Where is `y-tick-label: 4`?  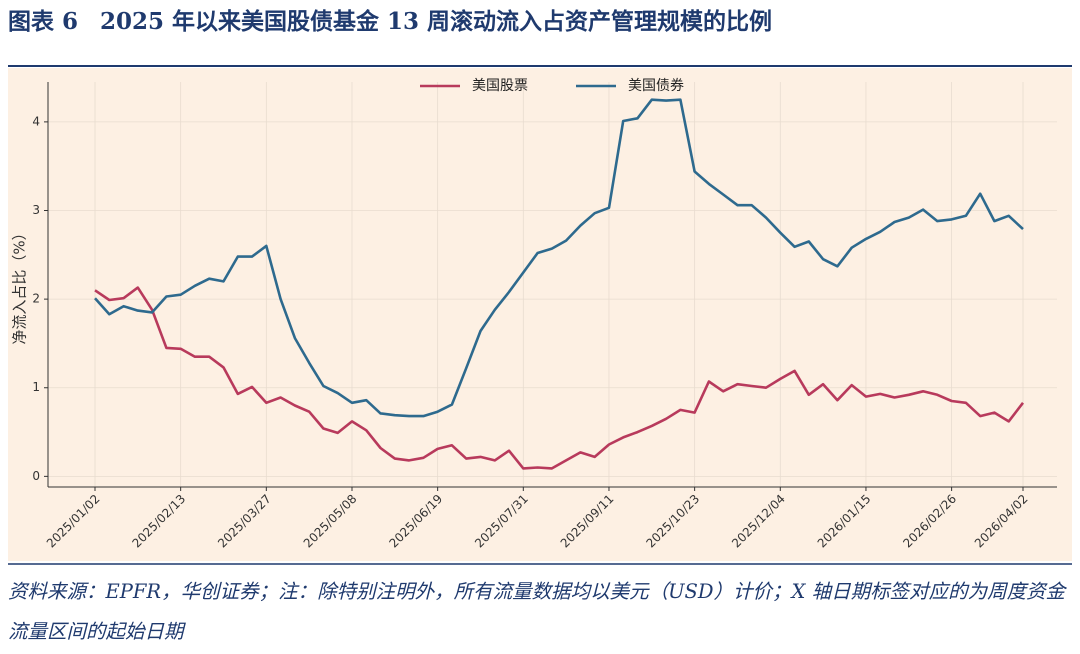 y-tick-label: 4 is located at coordinates (36, 121).